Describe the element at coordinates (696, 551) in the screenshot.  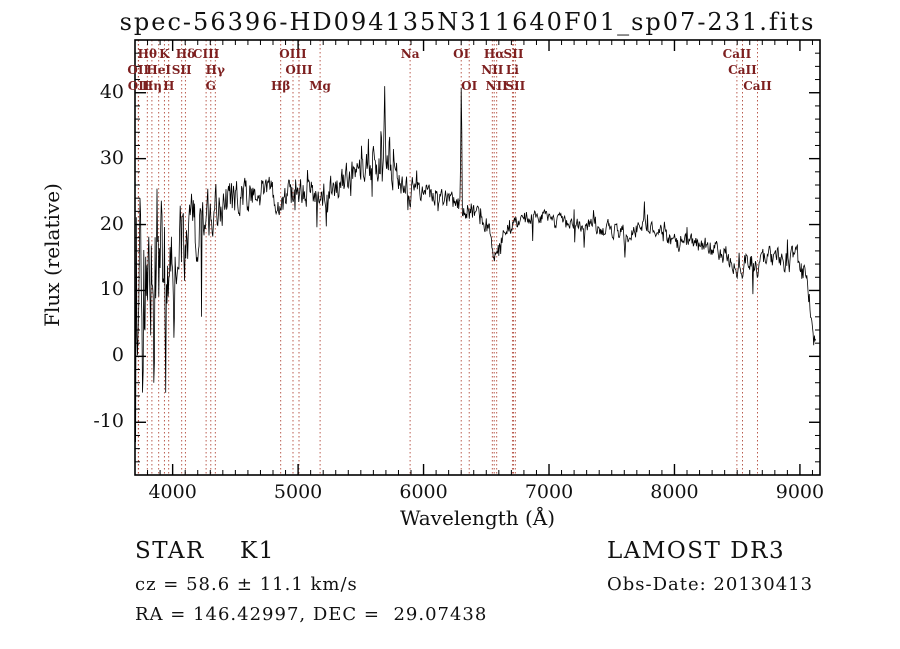
I see `survey-label: LAMOST DR3` at that location.